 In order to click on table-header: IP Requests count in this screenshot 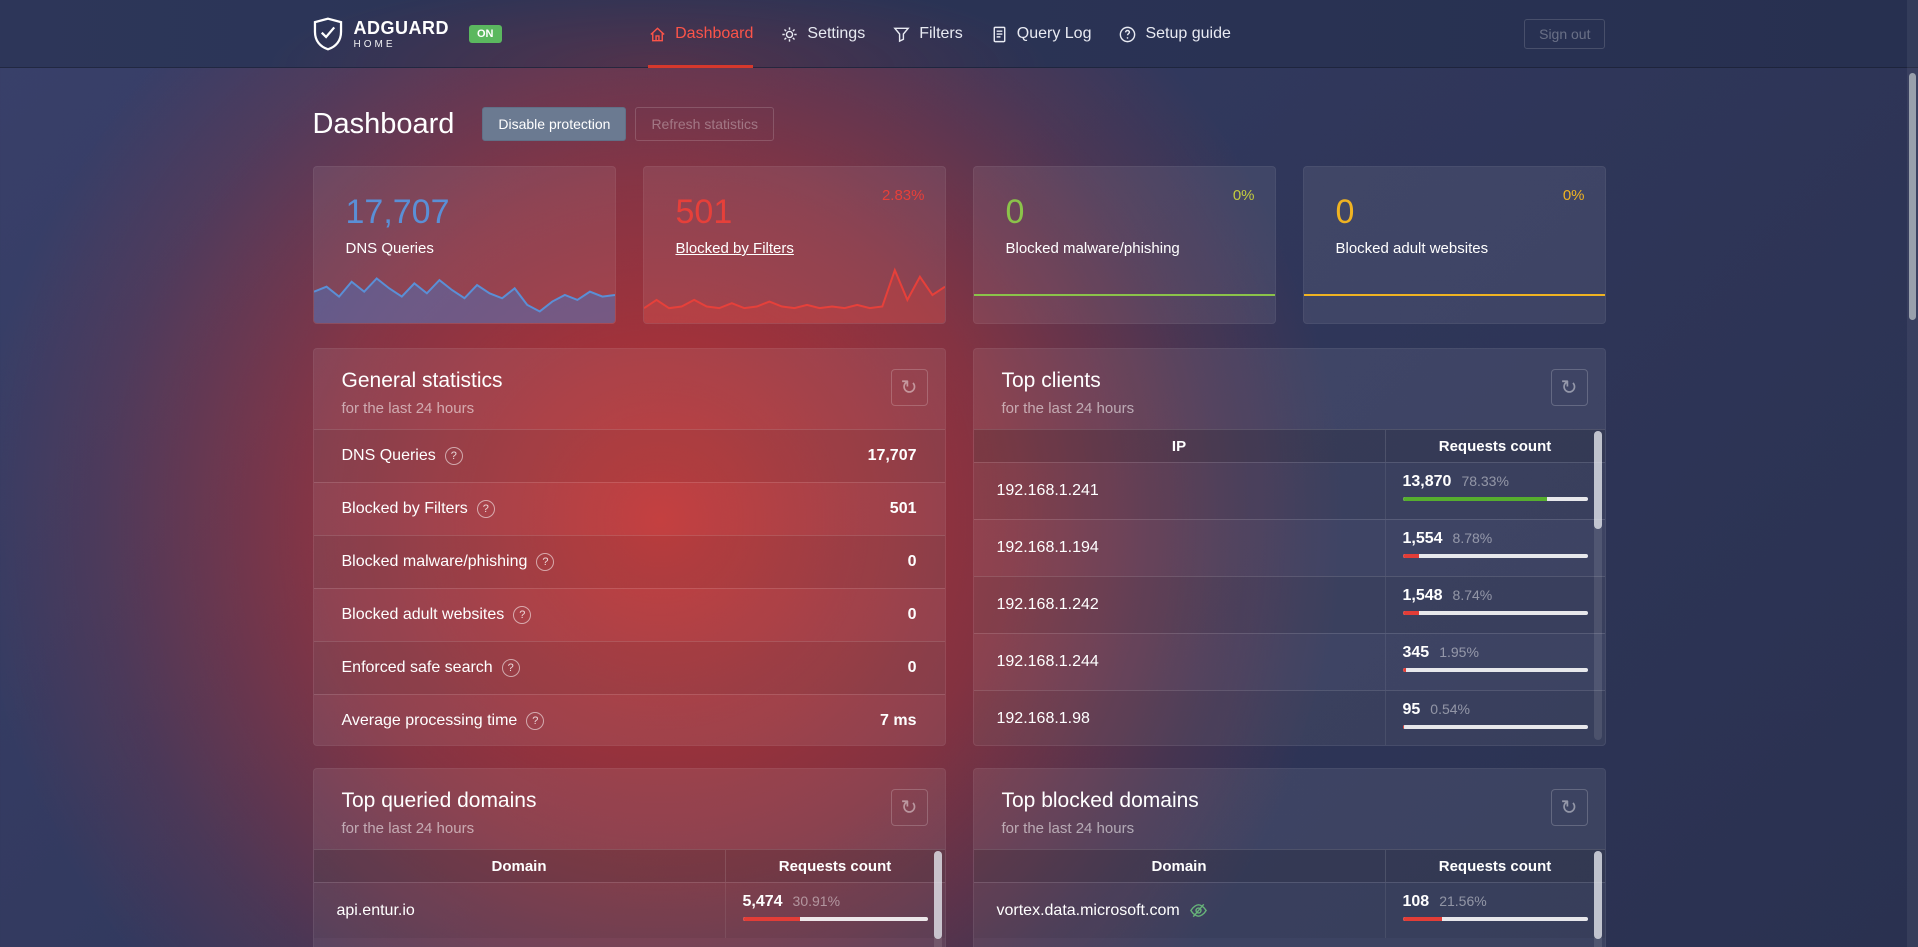, I will do `click(1289, 445)`.